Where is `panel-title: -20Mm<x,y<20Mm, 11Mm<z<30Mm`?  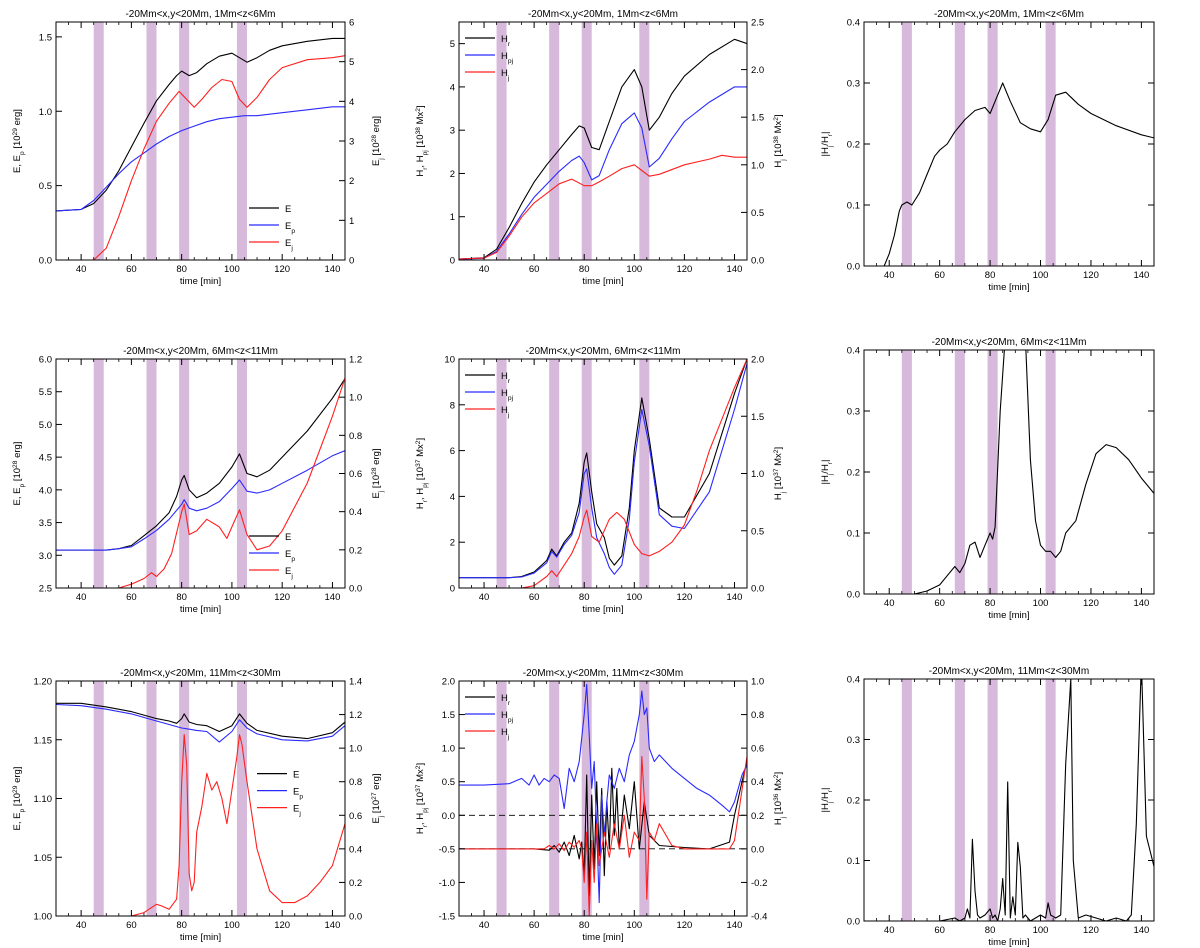
panel-title: -20Mm<x,y<20Mm, 11Mm<z<30Mm is located at coordinates (603, 673).